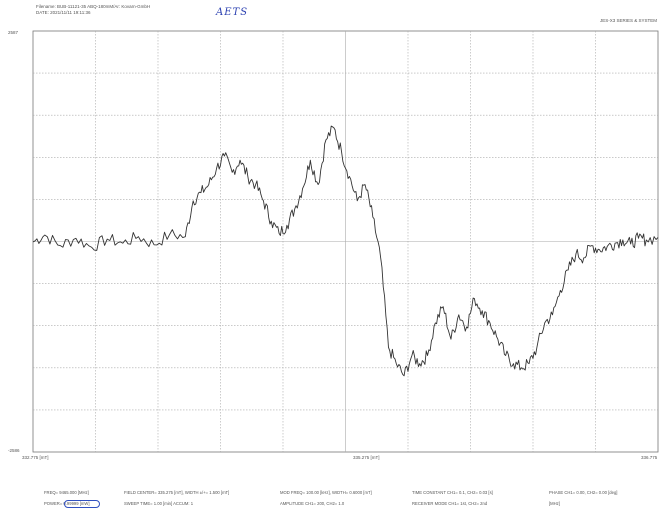 This screenshot has height=510, width=663. What do you see at coordinates (312, 503) in the screenshot?
I see `amplitude-label: AMPLITUDE CH1= 200, CH2= 1.0` at bounding box center [312, 503].